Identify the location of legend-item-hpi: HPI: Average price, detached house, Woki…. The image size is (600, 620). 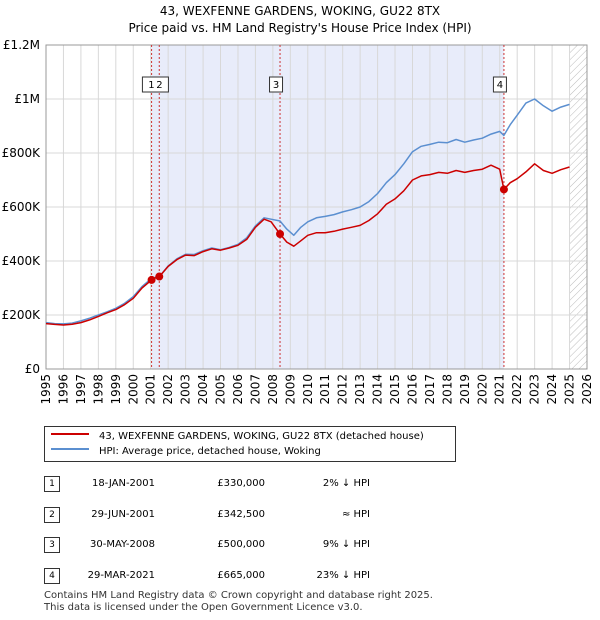
(186, 452).